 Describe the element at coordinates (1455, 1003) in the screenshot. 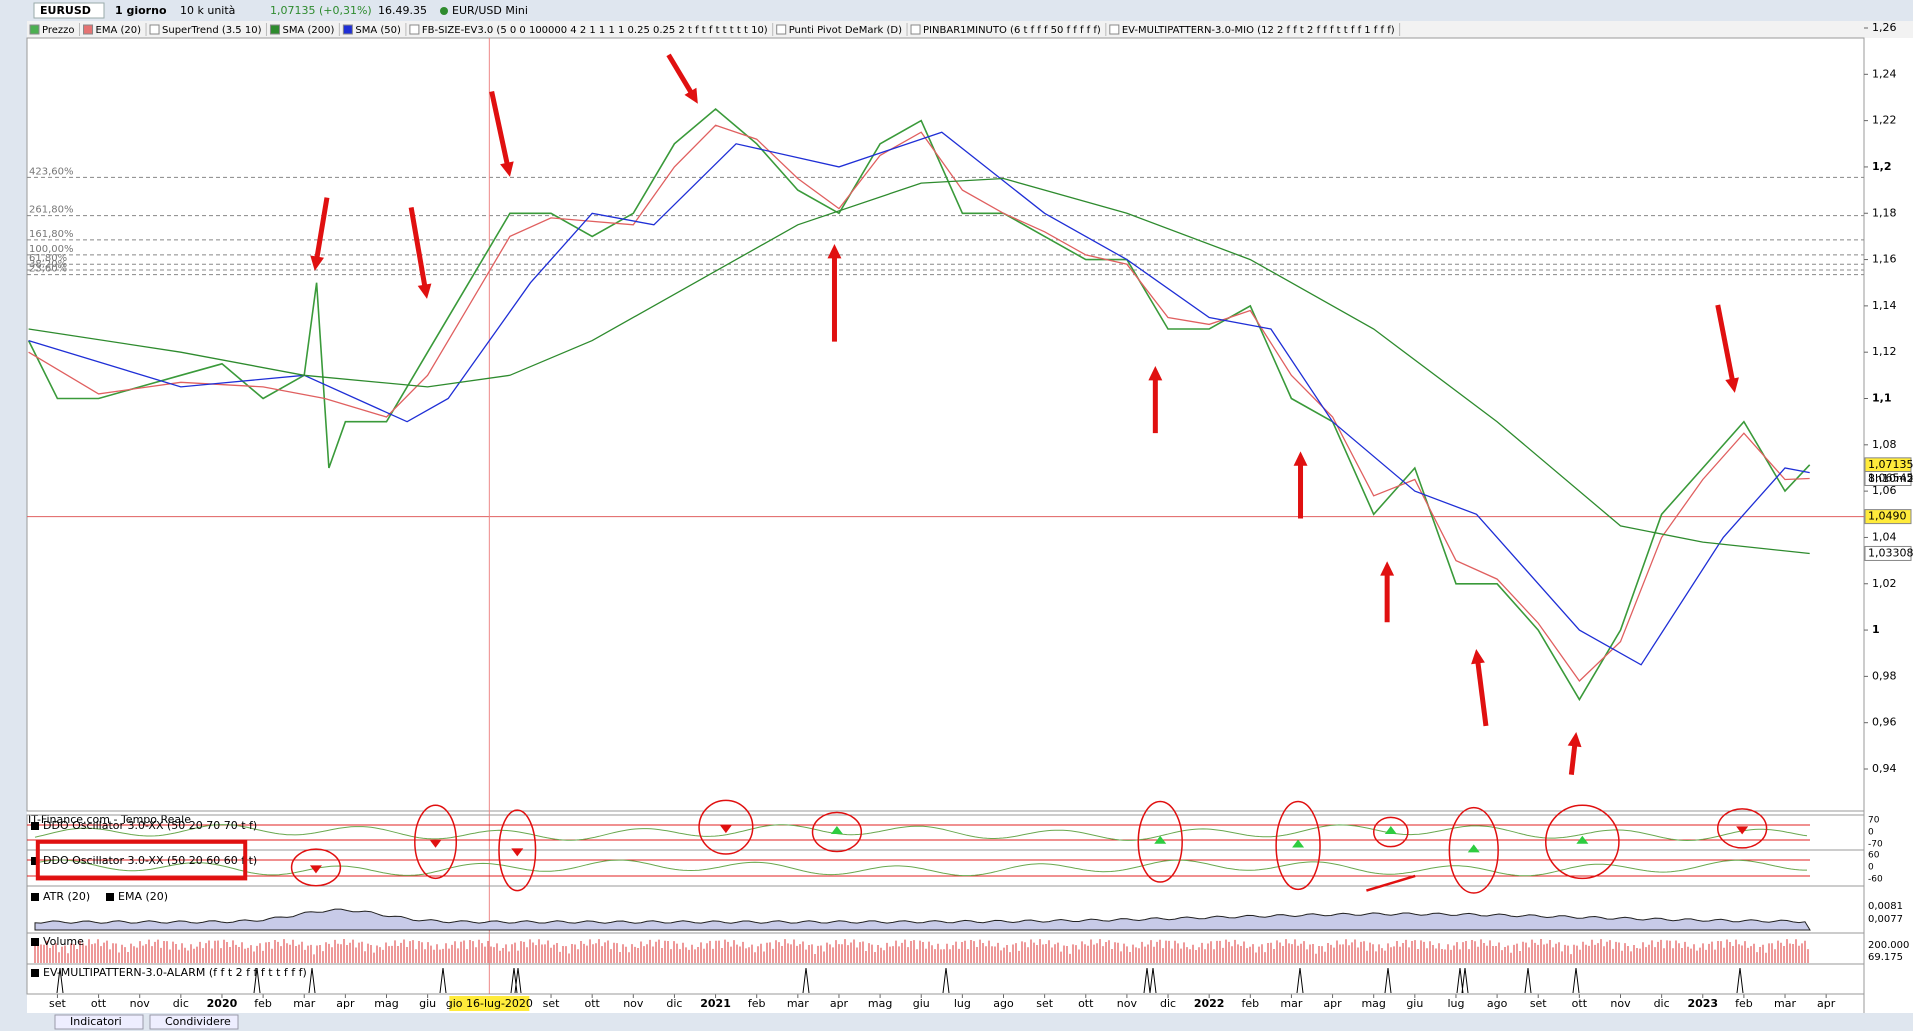

I see `x-tick-label: lug` at that location.